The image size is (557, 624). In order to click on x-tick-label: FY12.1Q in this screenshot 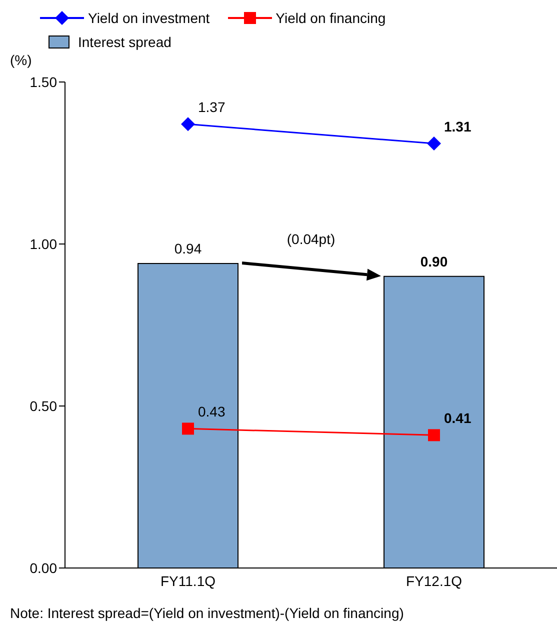, I will do `click(434, 580)`.